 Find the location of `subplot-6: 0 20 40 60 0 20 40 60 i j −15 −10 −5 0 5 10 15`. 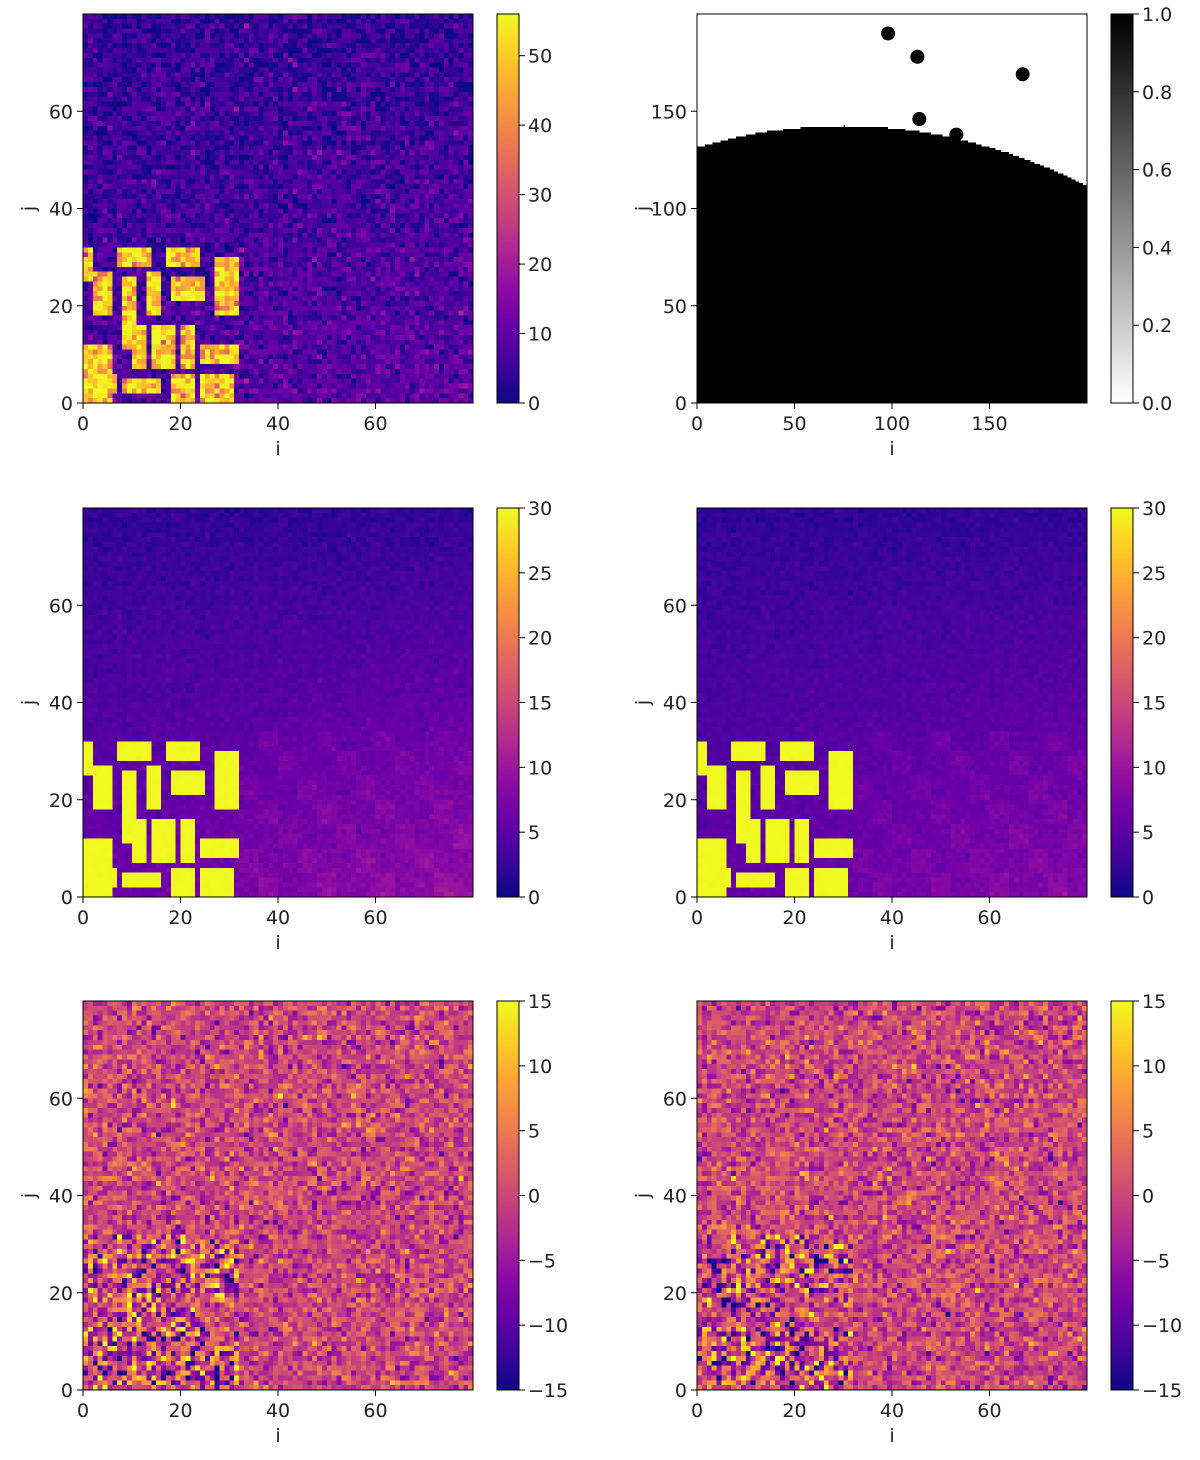

subplot-6: 0 20 40 60 0 20 40 60 i j −15 −10 −5 0 5 10 15 is located at coordinates (907, 1219).